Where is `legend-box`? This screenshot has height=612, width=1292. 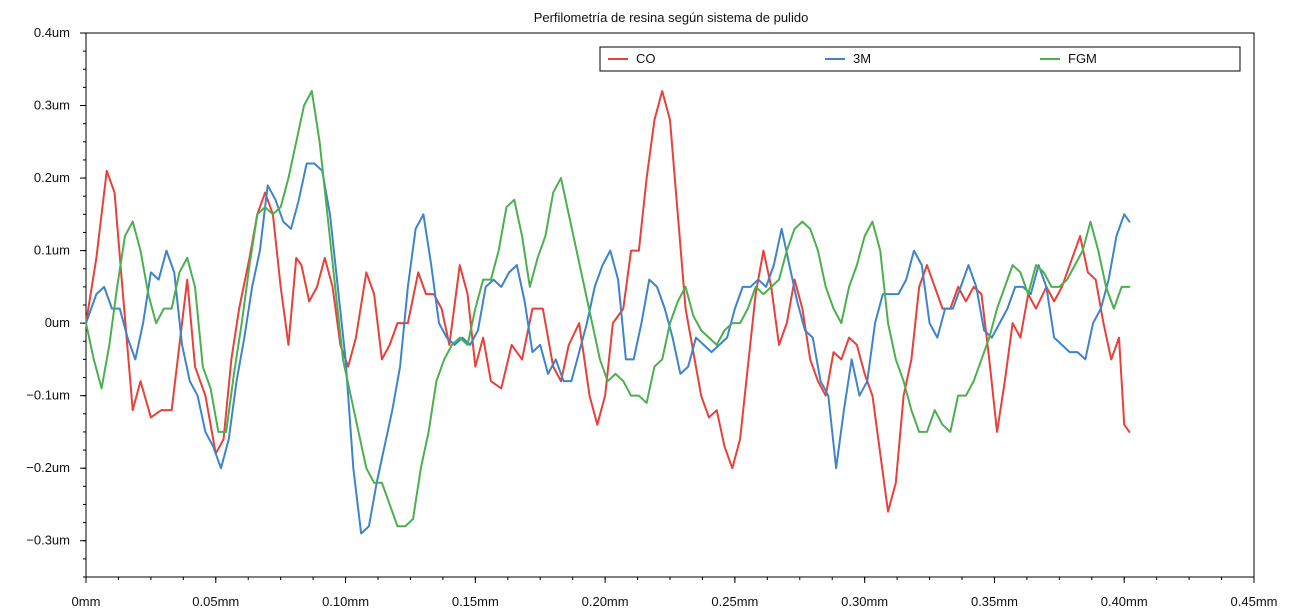 legend-box is located at coordinates (920, 59).